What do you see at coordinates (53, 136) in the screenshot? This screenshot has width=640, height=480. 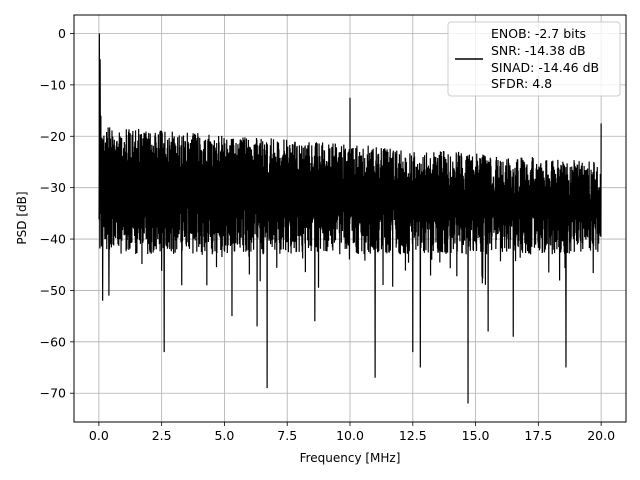 I see `y-tick-label: −20` at bounding box center [53, 136].